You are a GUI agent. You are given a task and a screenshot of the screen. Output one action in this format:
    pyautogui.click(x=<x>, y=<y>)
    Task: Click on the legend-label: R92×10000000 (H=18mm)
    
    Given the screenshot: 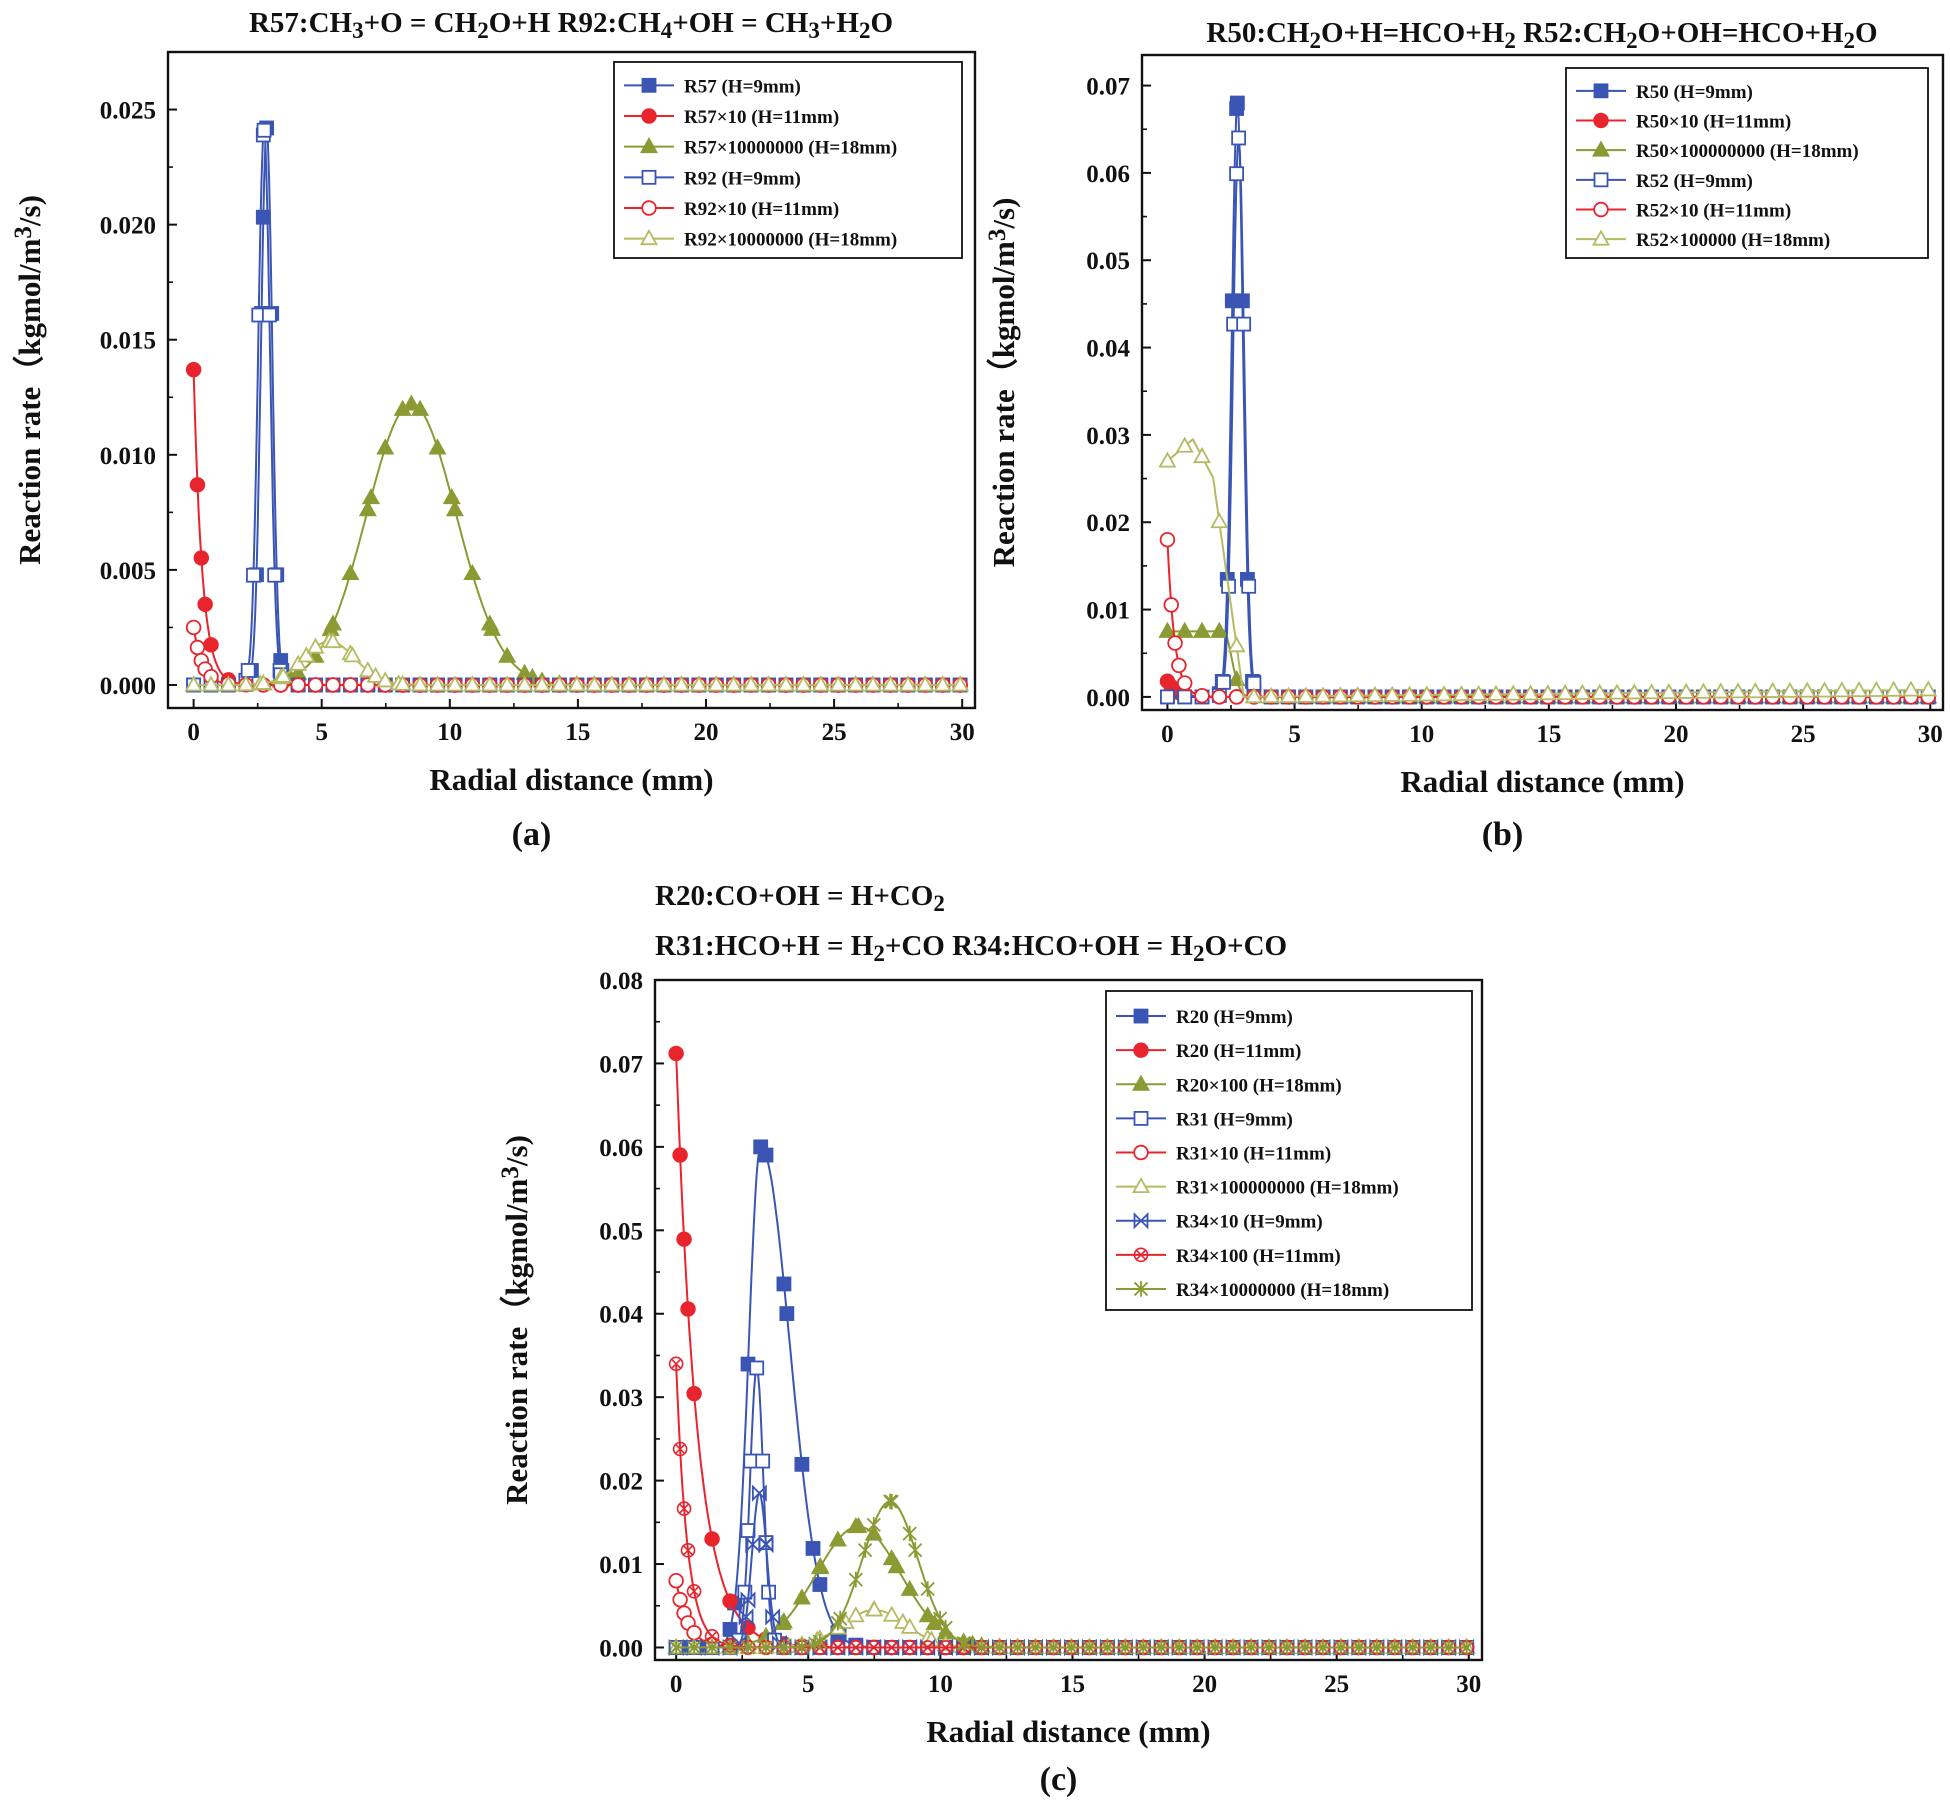 What is the action you would take?
    pyautogui.click(x=790, y=240)
    